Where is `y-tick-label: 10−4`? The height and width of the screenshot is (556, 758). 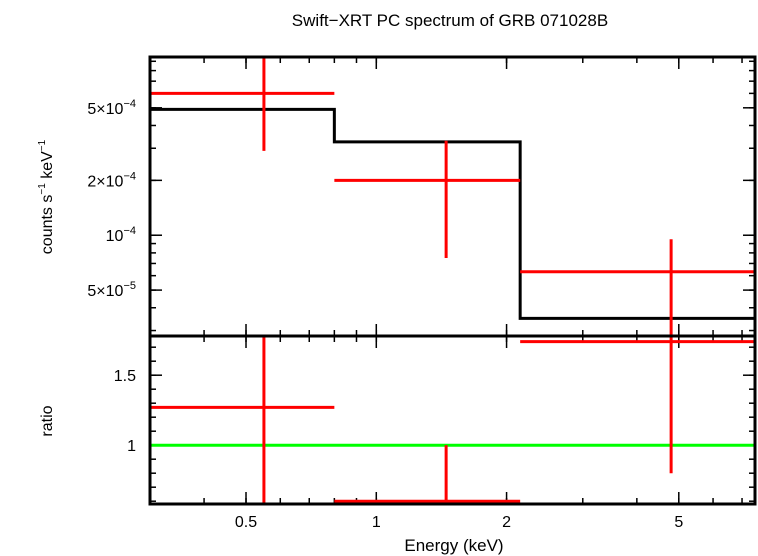 y-tick-label: 10−4 is located at coordinates (121, 235).